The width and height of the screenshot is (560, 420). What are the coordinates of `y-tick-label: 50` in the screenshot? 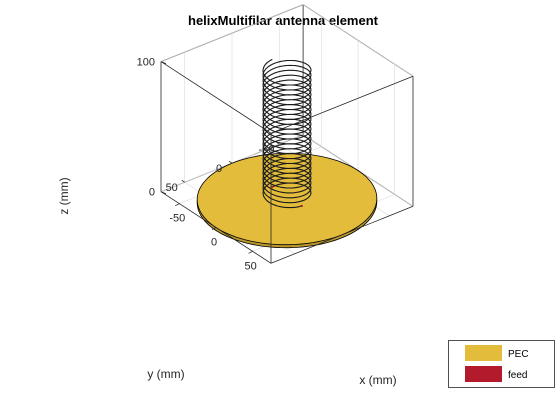 It's located at (172, 188).